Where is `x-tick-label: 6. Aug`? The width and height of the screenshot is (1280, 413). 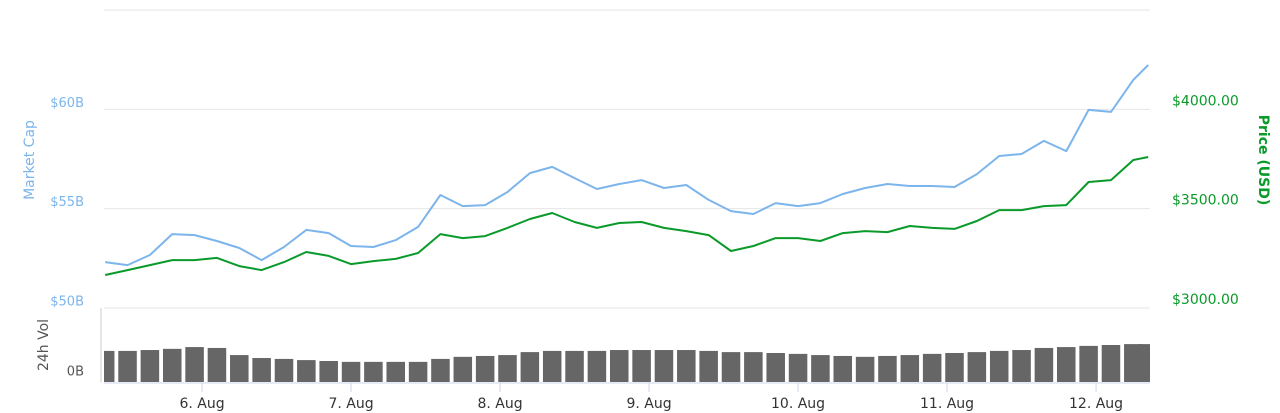
x-tick-label: 6. Aug is located at coordinates (201, 404).